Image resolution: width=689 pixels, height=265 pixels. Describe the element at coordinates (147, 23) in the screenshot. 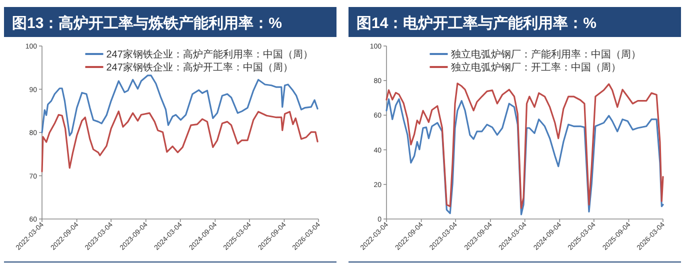

I see `chart-title: 图13：高炉开工率与炼铁产能利用率：%` at that location.